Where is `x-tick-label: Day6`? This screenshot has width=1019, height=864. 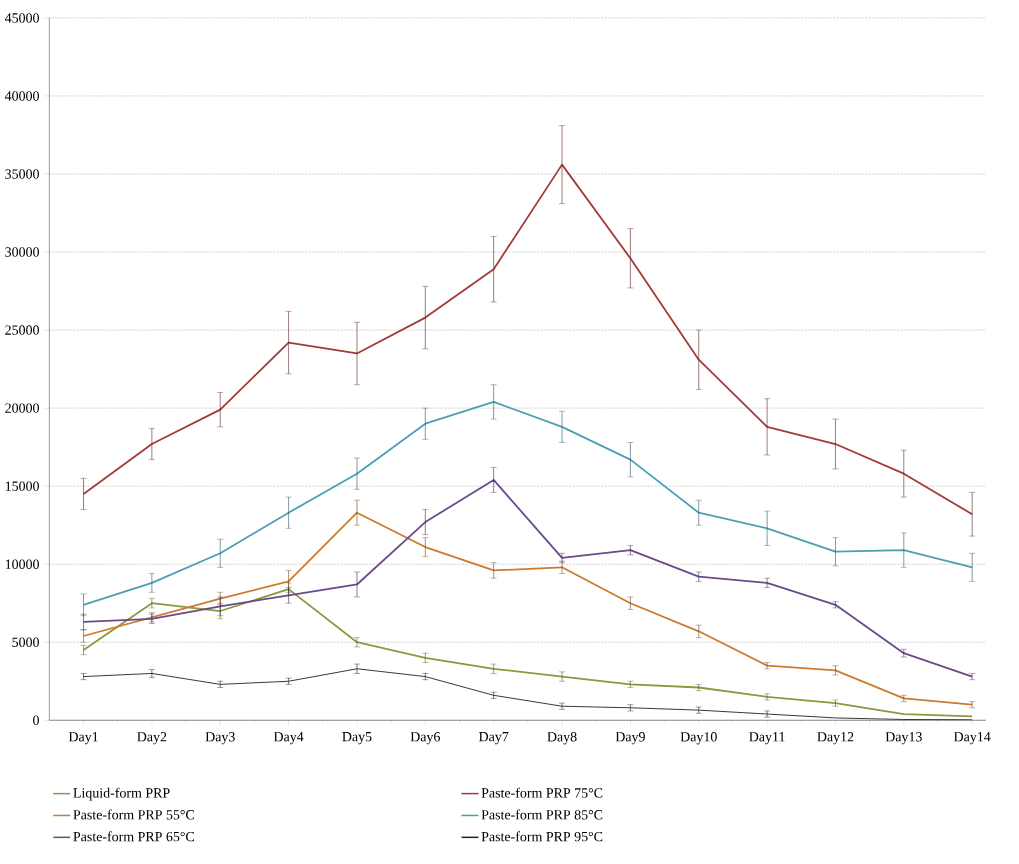
x-tick-label: Day6 is located at coordinates (425, 738).